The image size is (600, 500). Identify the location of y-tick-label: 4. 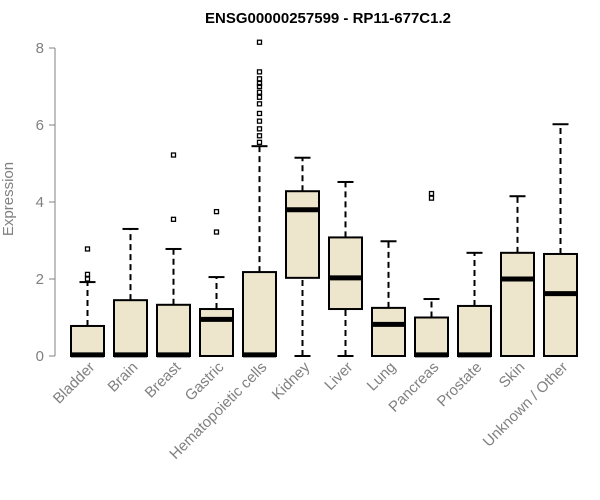
(40, 202).